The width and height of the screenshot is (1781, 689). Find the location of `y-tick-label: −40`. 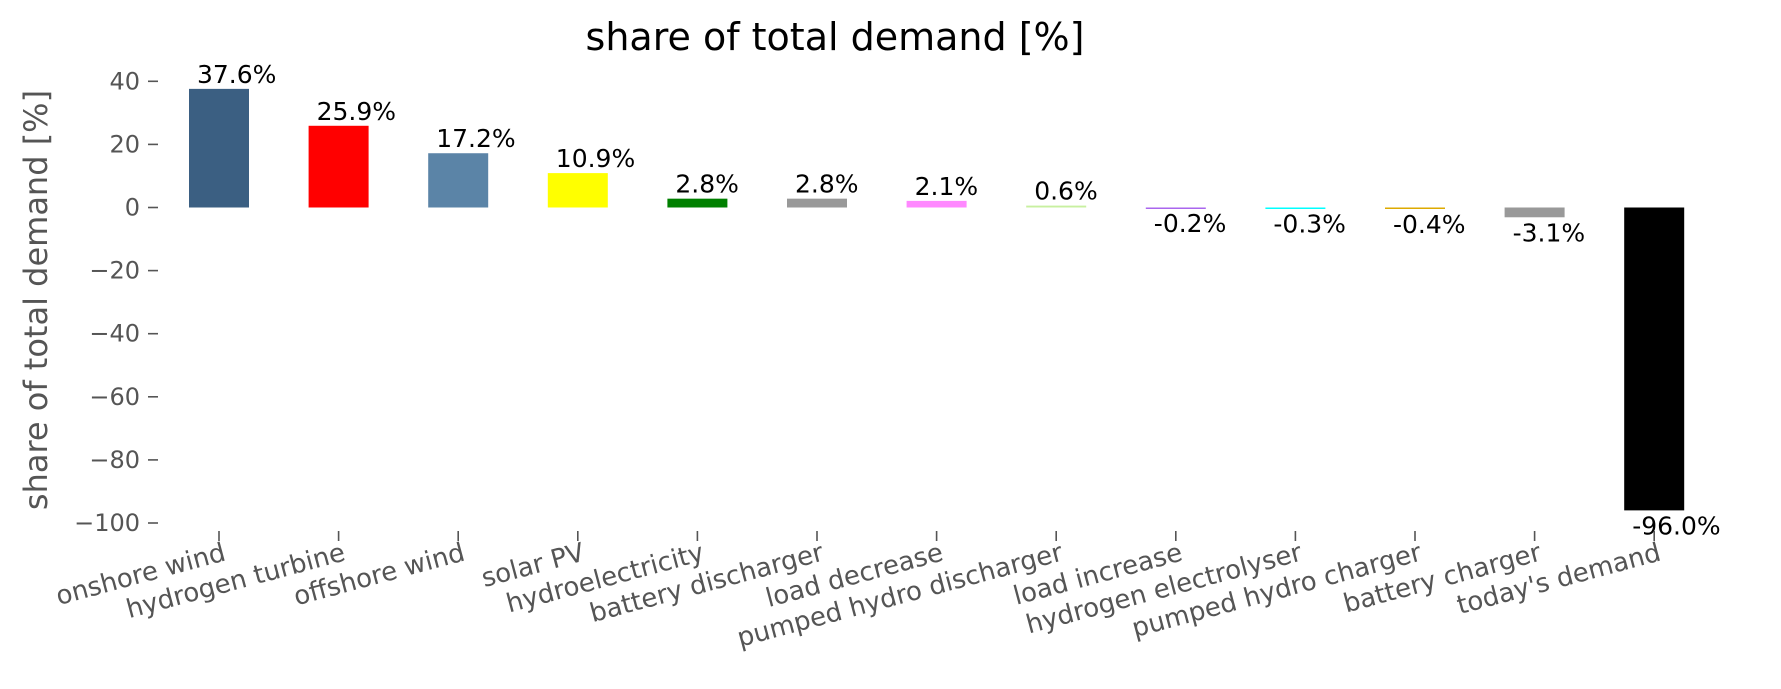

y-tick-label: −40 is located at coordinates (114, 334).